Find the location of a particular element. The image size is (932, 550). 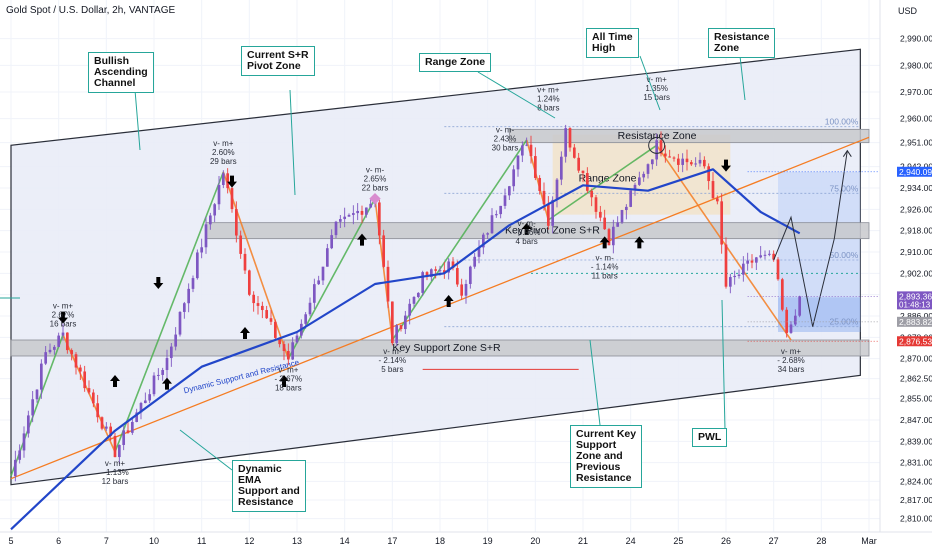

pivot-label-line: 4 bars is located at coordinates (527, 241).